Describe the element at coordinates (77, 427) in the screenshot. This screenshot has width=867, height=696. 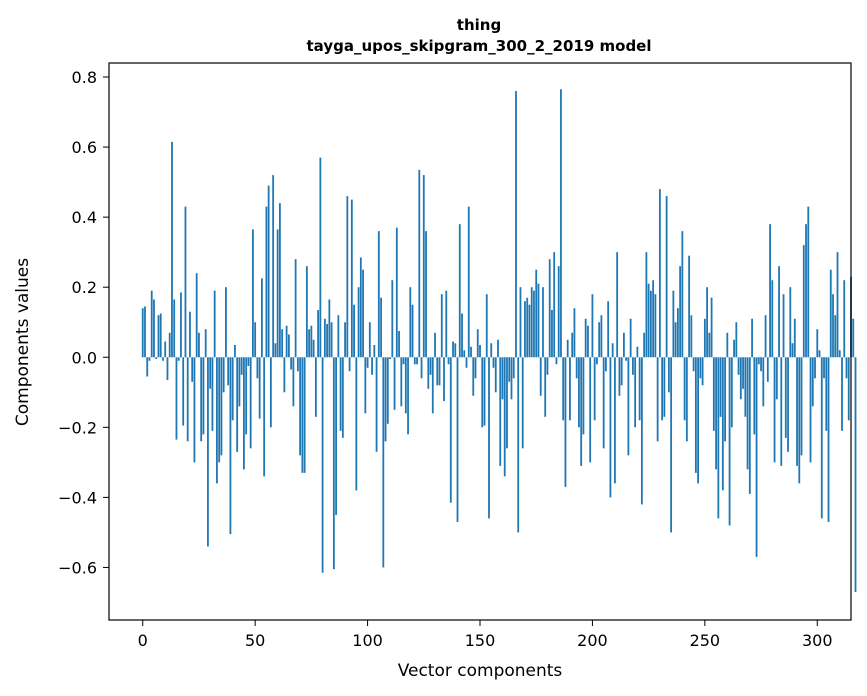
I see `y-tick-label: −0.2` at that location.